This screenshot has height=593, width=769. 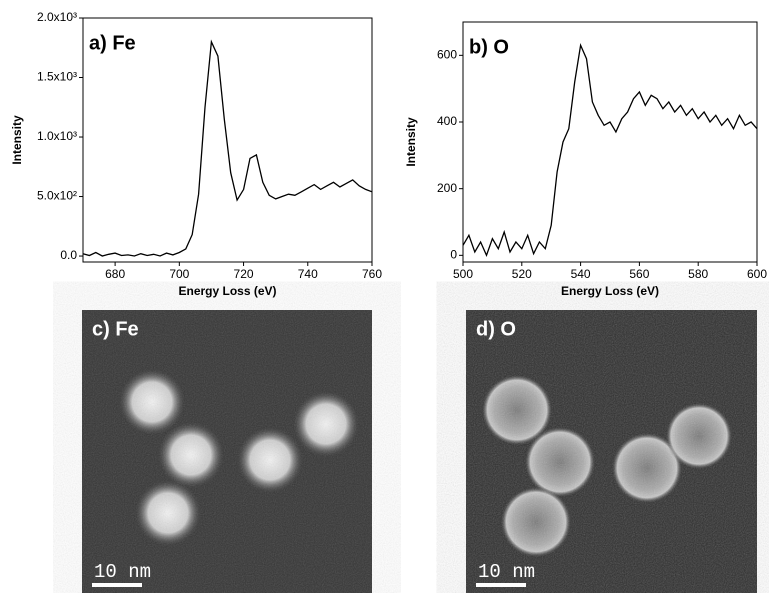 What do you see at coordinates (639, 274) in the screenshot?
I see `x-tick-label: 560` at bounding box center [639, 274].